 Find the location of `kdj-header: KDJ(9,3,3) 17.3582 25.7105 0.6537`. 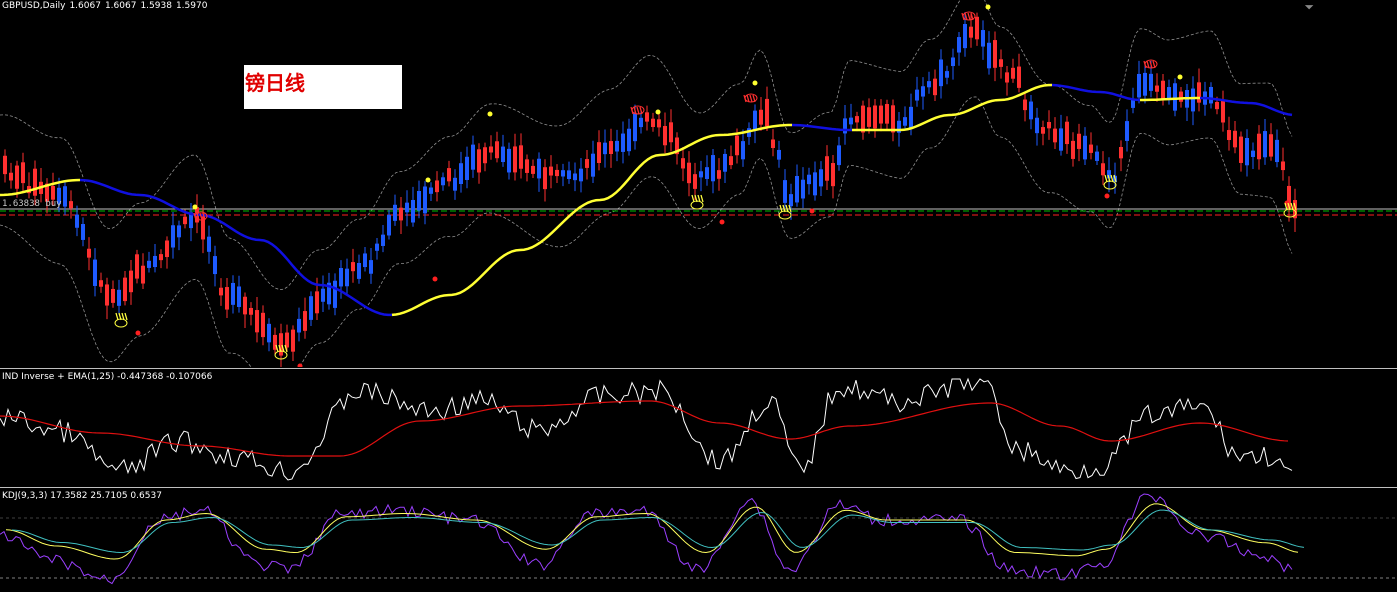

kdj-header: KDJ(9,3,3) 17.3582 25.7105 0.6537 is located at coordinates (82, 496).